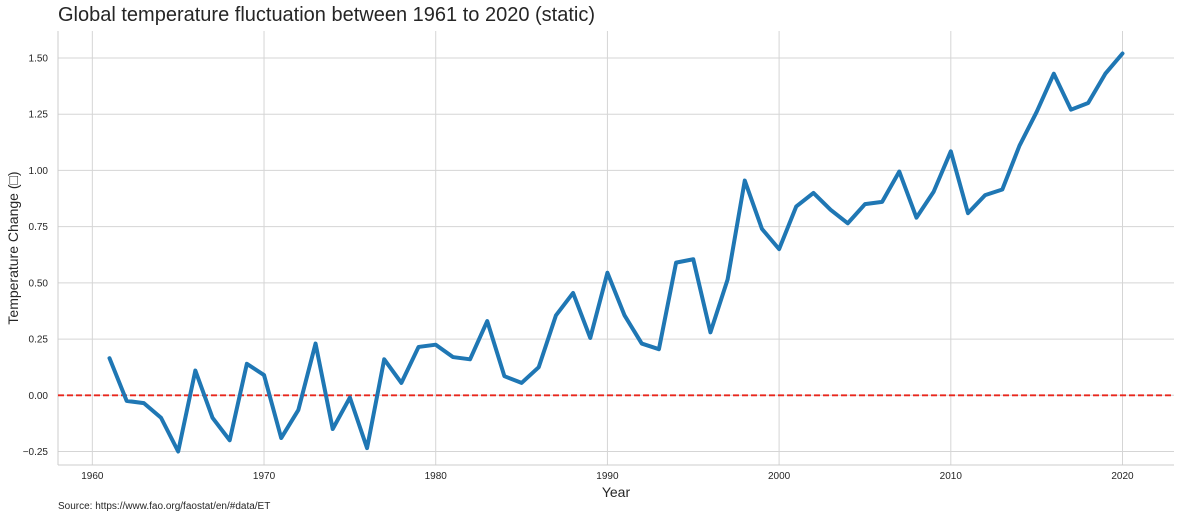 The height and width of the screenshot is (519, 1180). I want to click on y-tick-label: 1.50, so click(39, 58).